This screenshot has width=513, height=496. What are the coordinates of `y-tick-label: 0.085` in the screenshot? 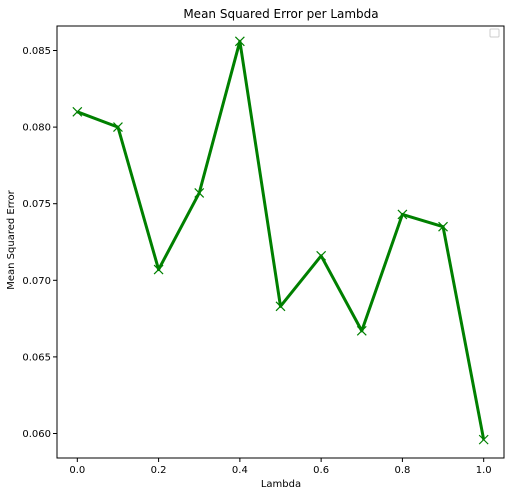 It's located at (36, 51).